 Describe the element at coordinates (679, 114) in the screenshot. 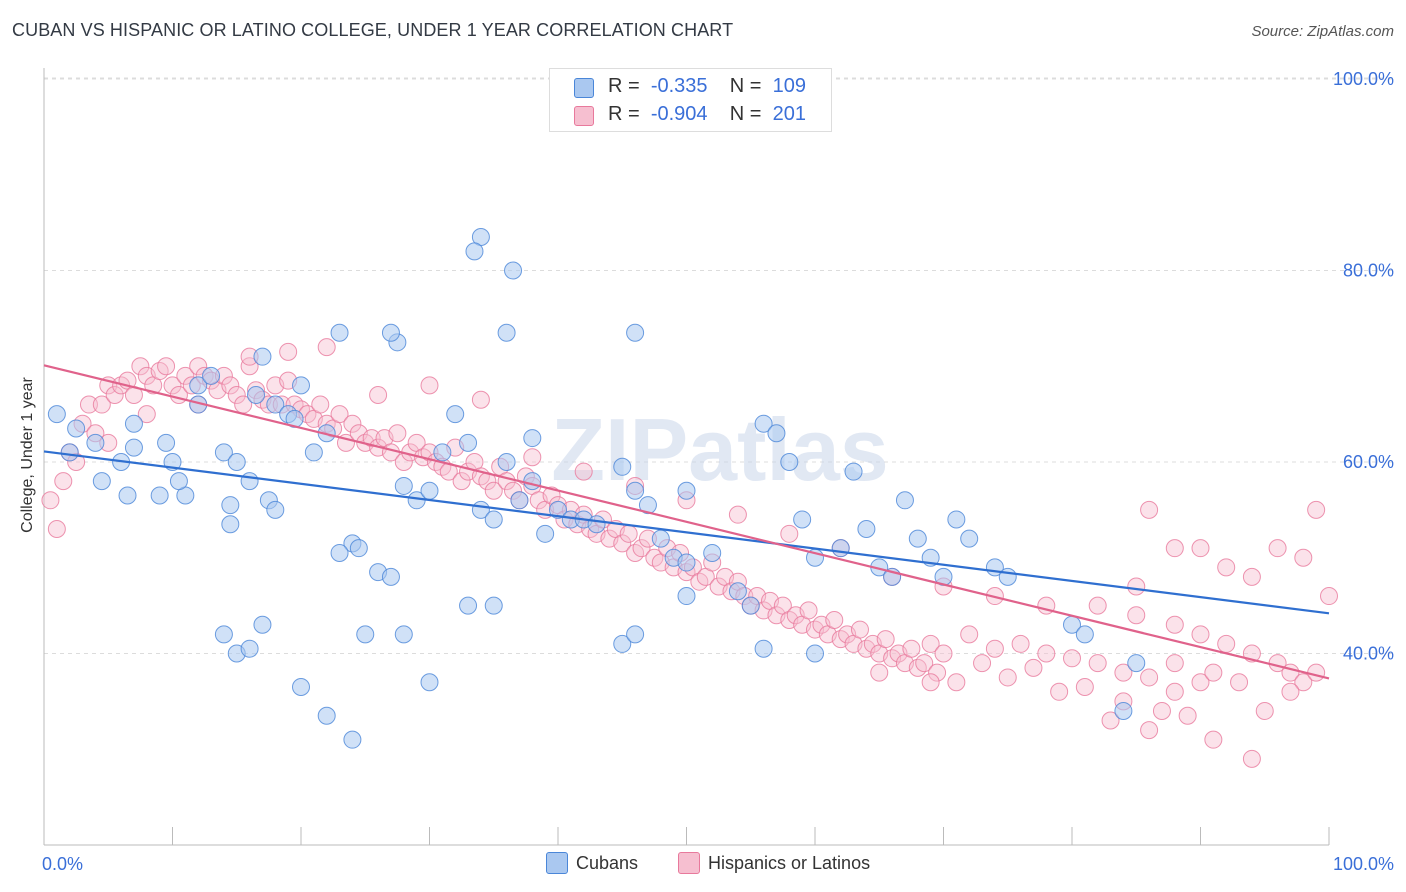

I see `r-value: -0.904` at that location.